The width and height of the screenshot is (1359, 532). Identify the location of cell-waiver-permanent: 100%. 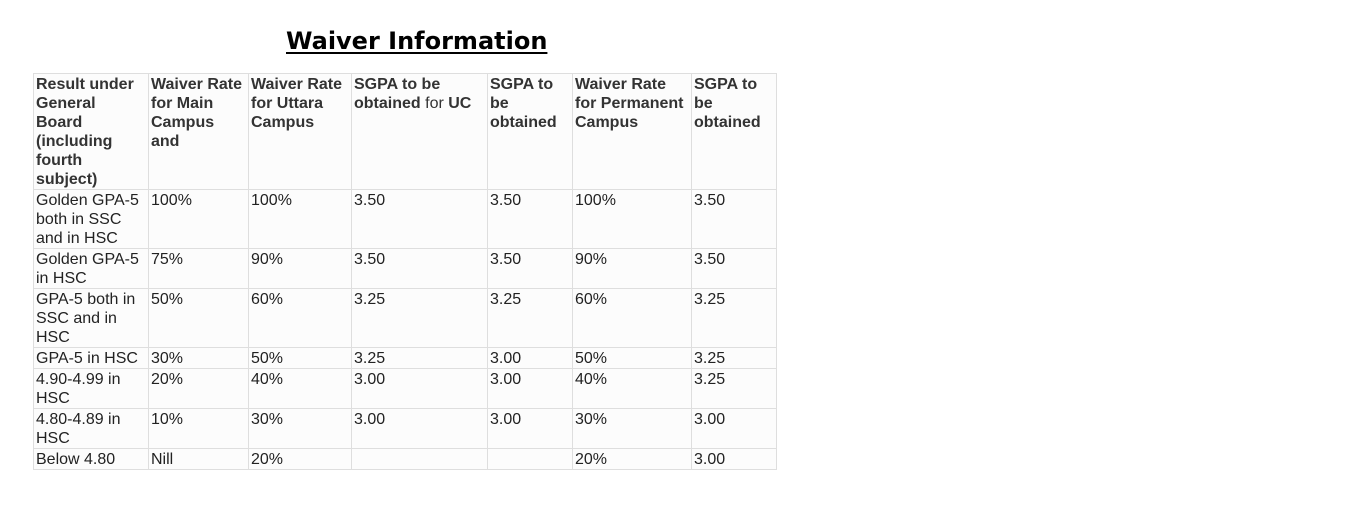
(632, 219).